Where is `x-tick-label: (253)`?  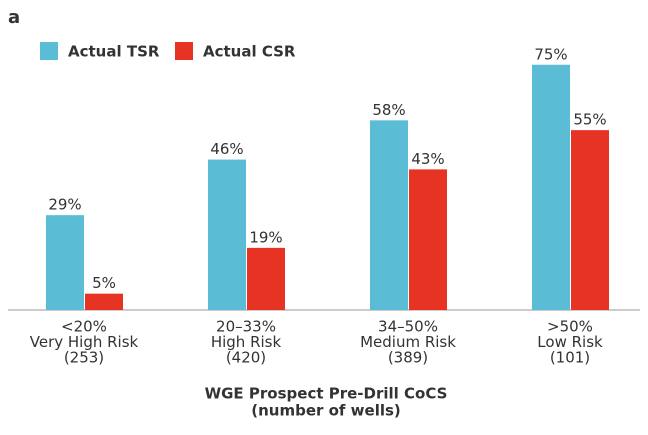 x-tick-label: (253) is located at coordinates (84, 358).